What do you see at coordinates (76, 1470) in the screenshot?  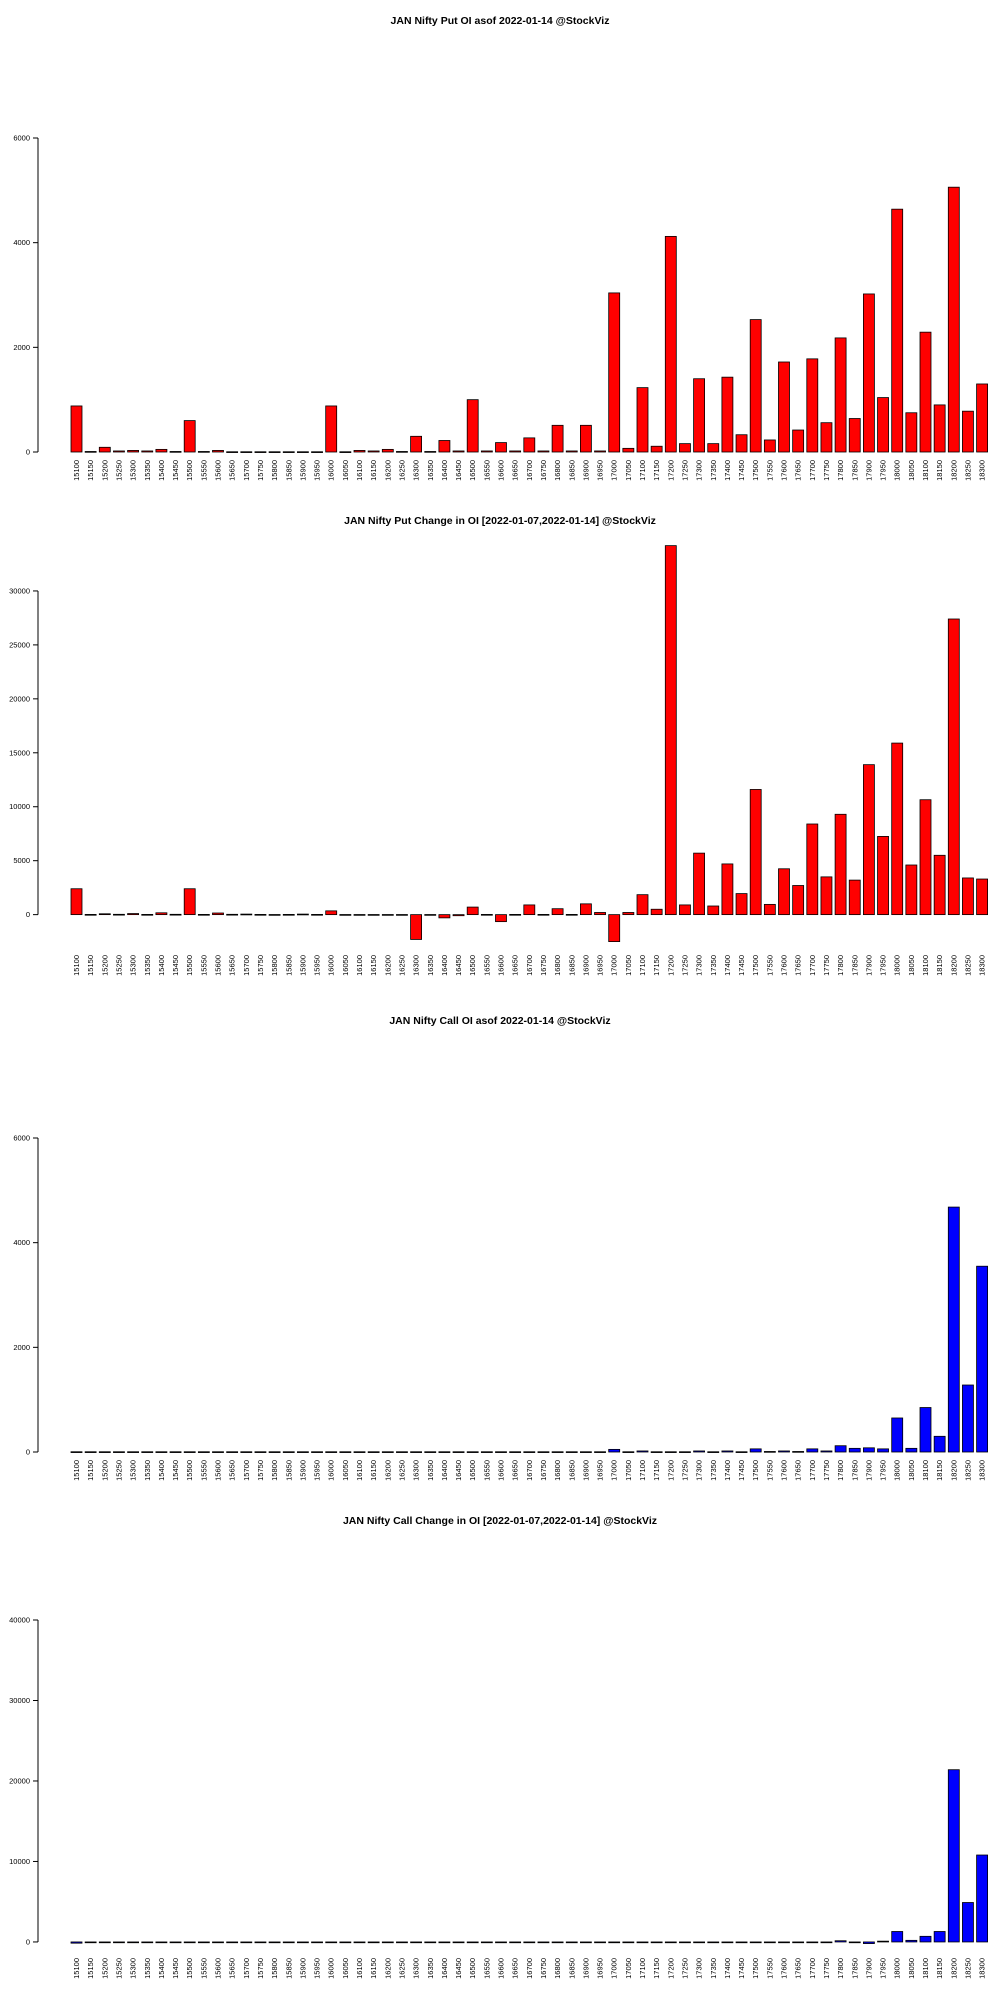 I see `x-tick-label: 15100` at bounding box center [76, 1470].